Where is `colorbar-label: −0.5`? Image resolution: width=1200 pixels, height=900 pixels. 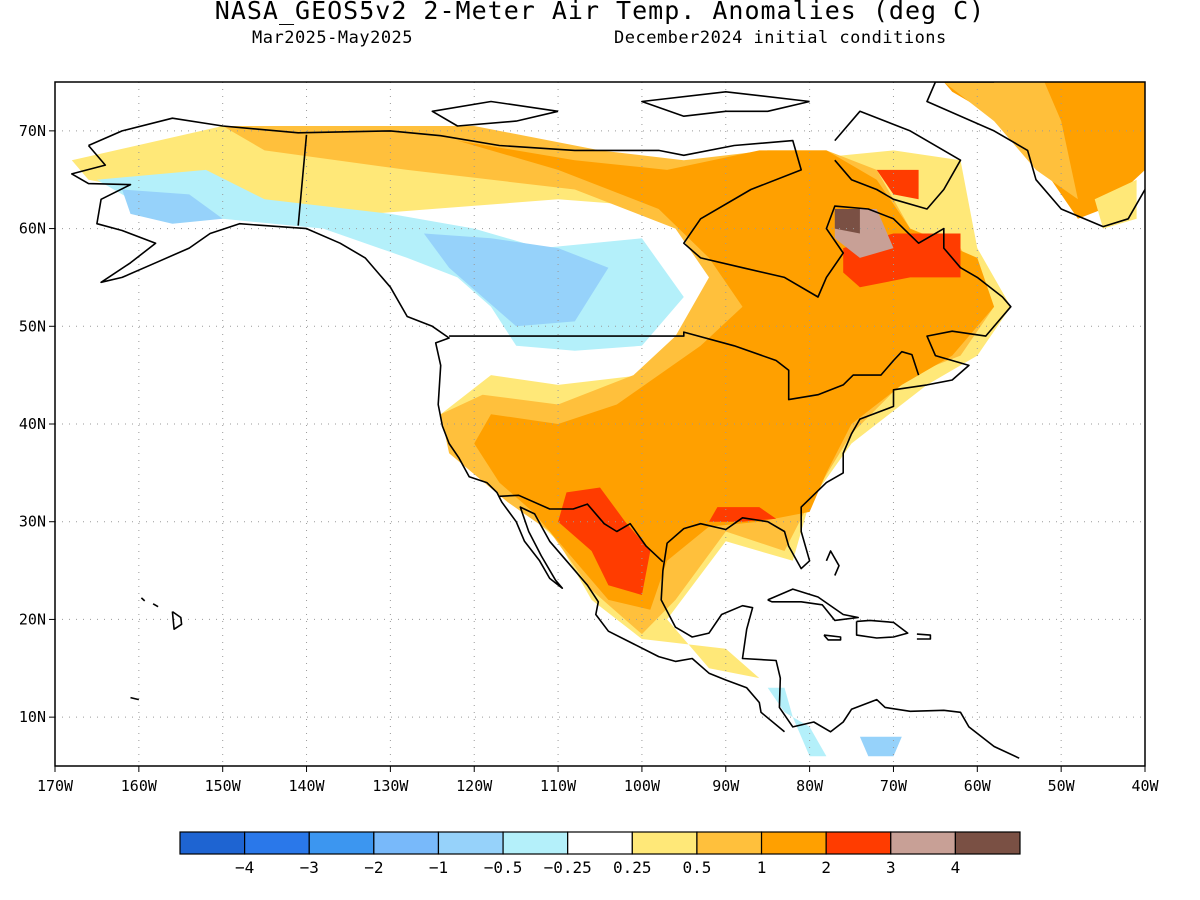
colorbar-label: −0.5 is located at coordinates (503, 867).